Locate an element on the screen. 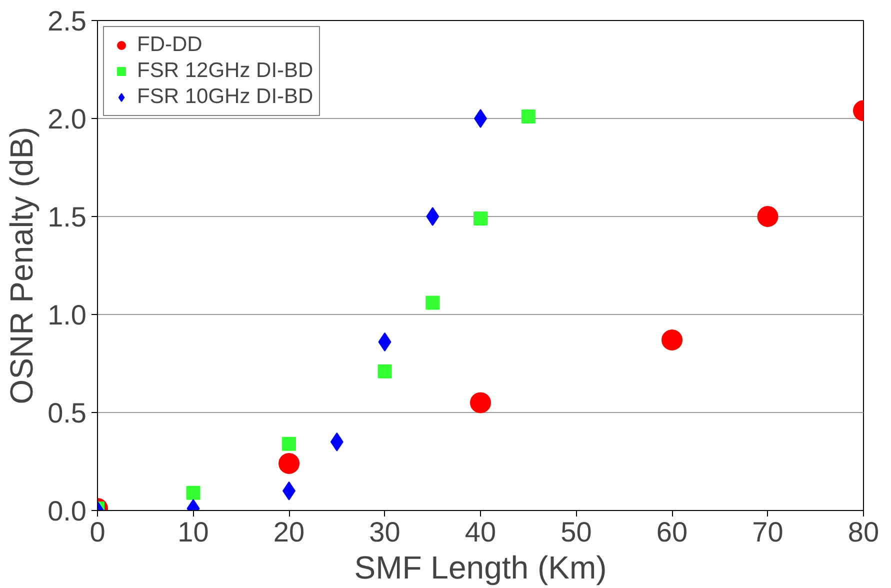 This screenshot has height=588, width=891. legend-label: FSR 10GHz DI-BD is located at coordinates (225, 97).